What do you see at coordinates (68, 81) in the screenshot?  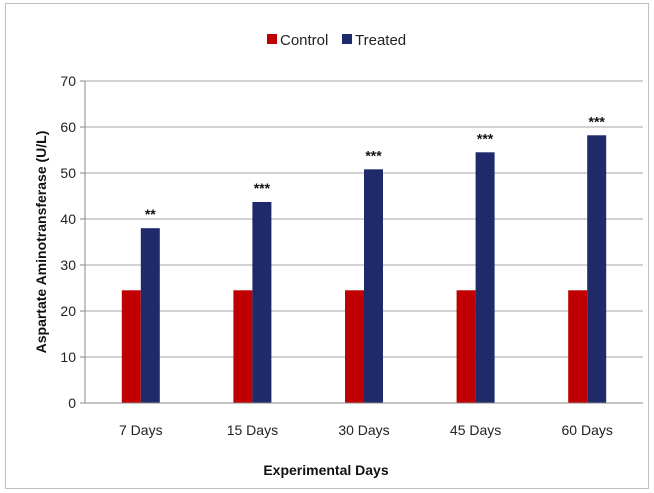 I see `y-tick-label: 70` at bounding box center [68, 81].